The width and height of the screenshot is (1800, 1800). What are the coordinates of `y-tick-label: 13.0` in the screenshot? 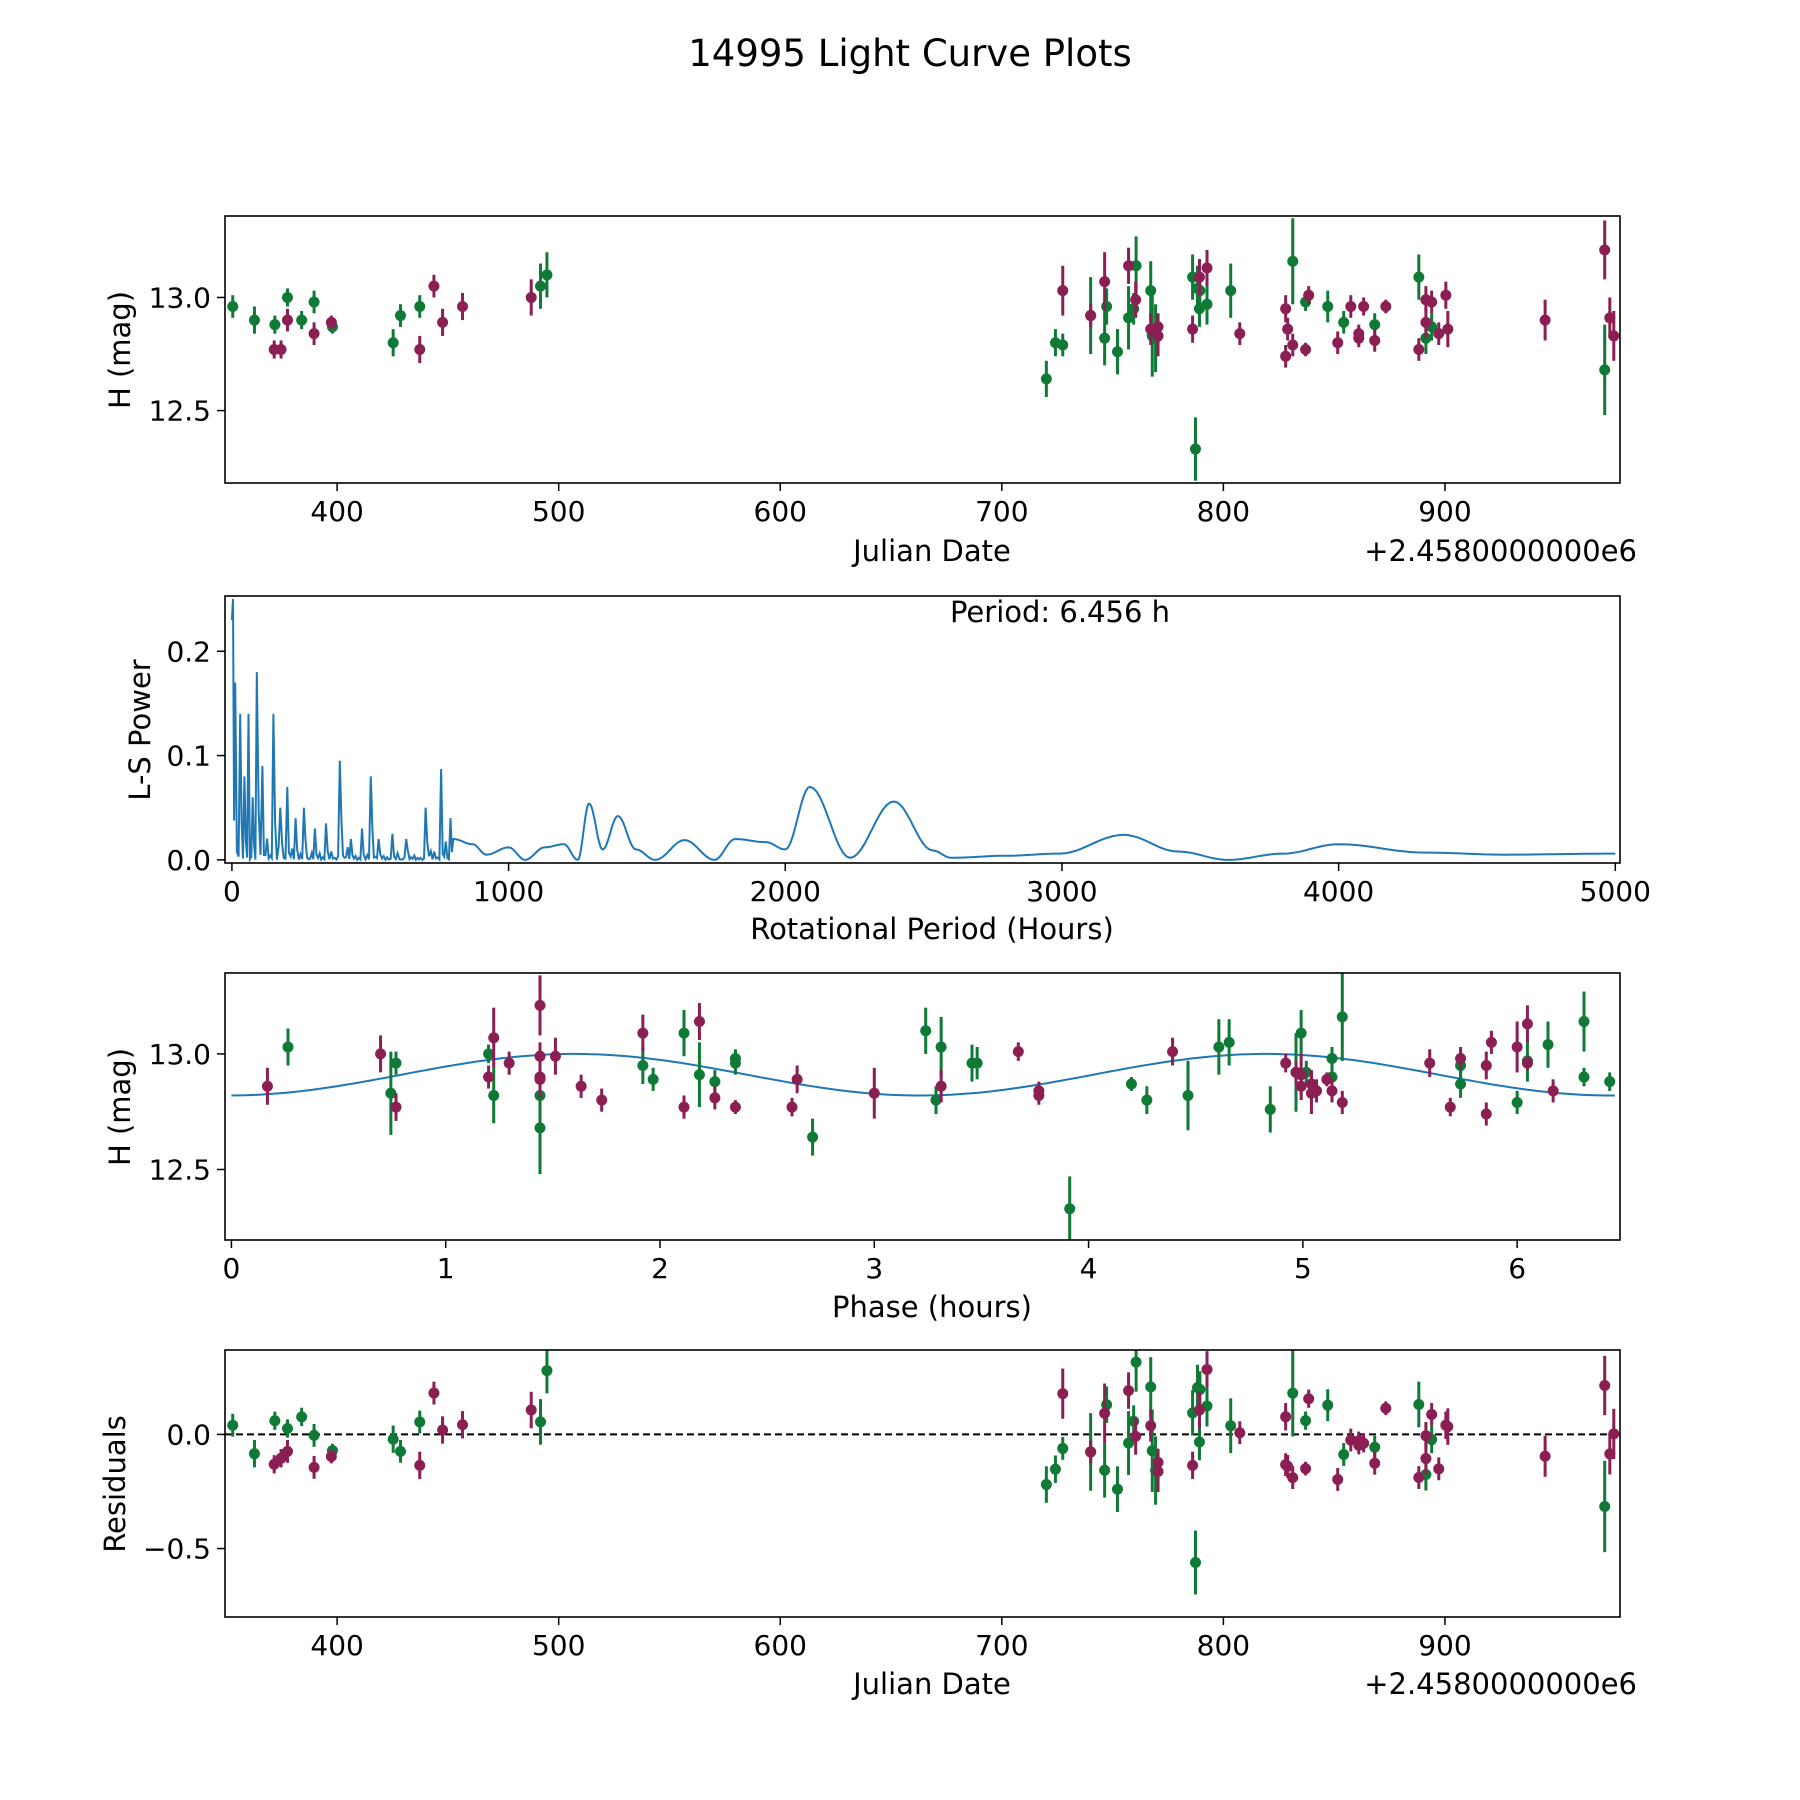 It's located at (180, 1054).